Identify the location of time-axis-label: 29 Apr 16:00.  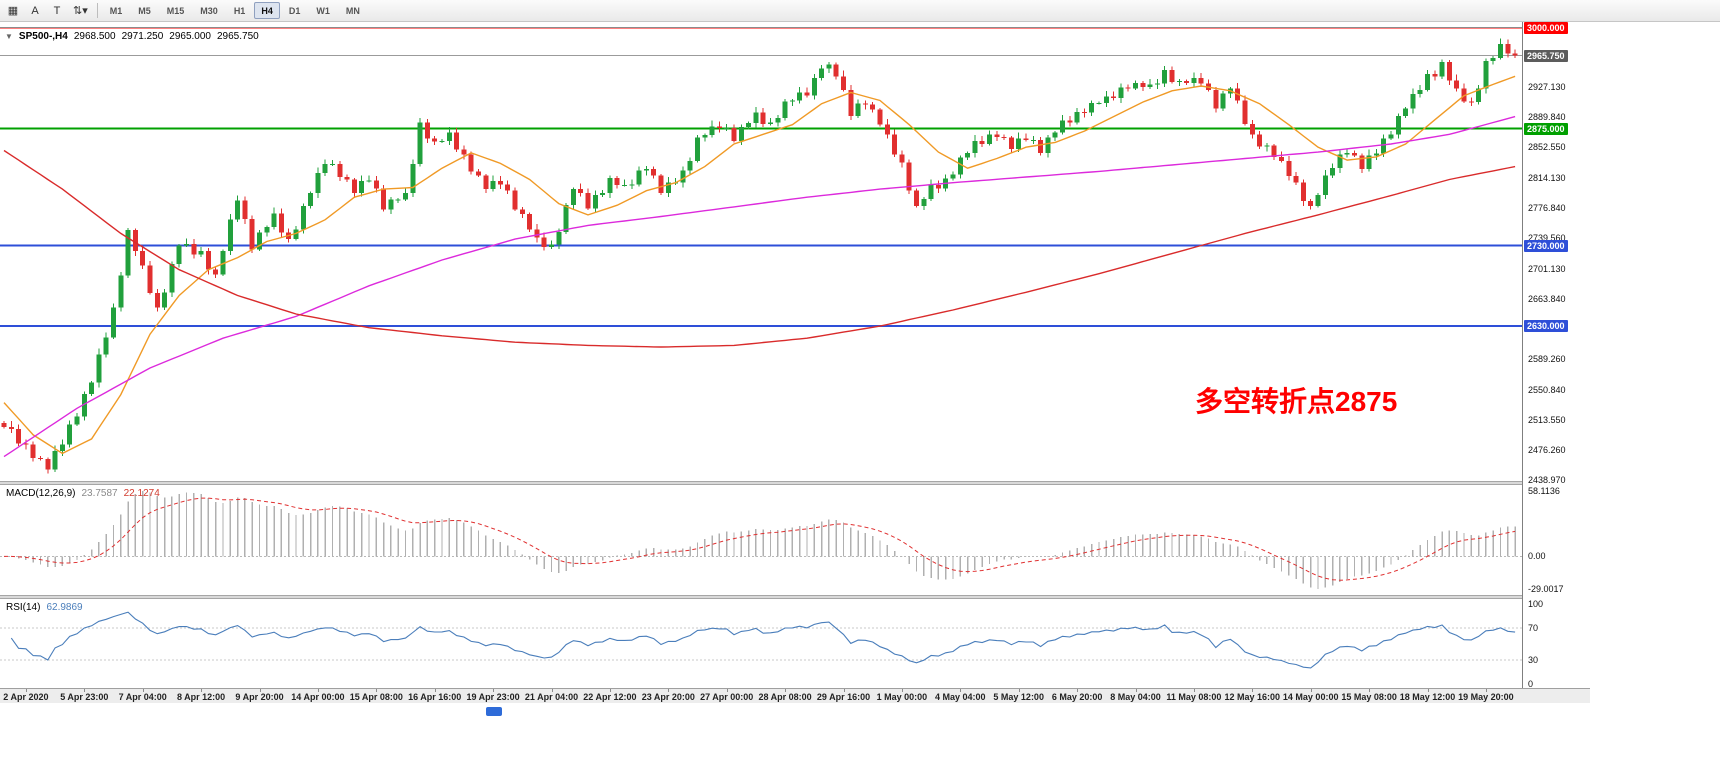
(843, 697).